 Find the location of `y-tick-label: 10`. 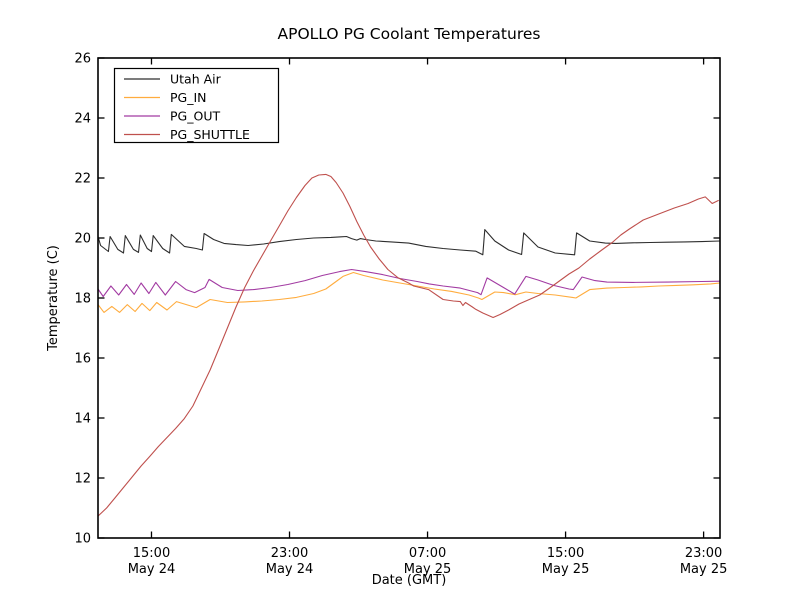

y-tick-label: 10 is located at coordinates (82, 539).